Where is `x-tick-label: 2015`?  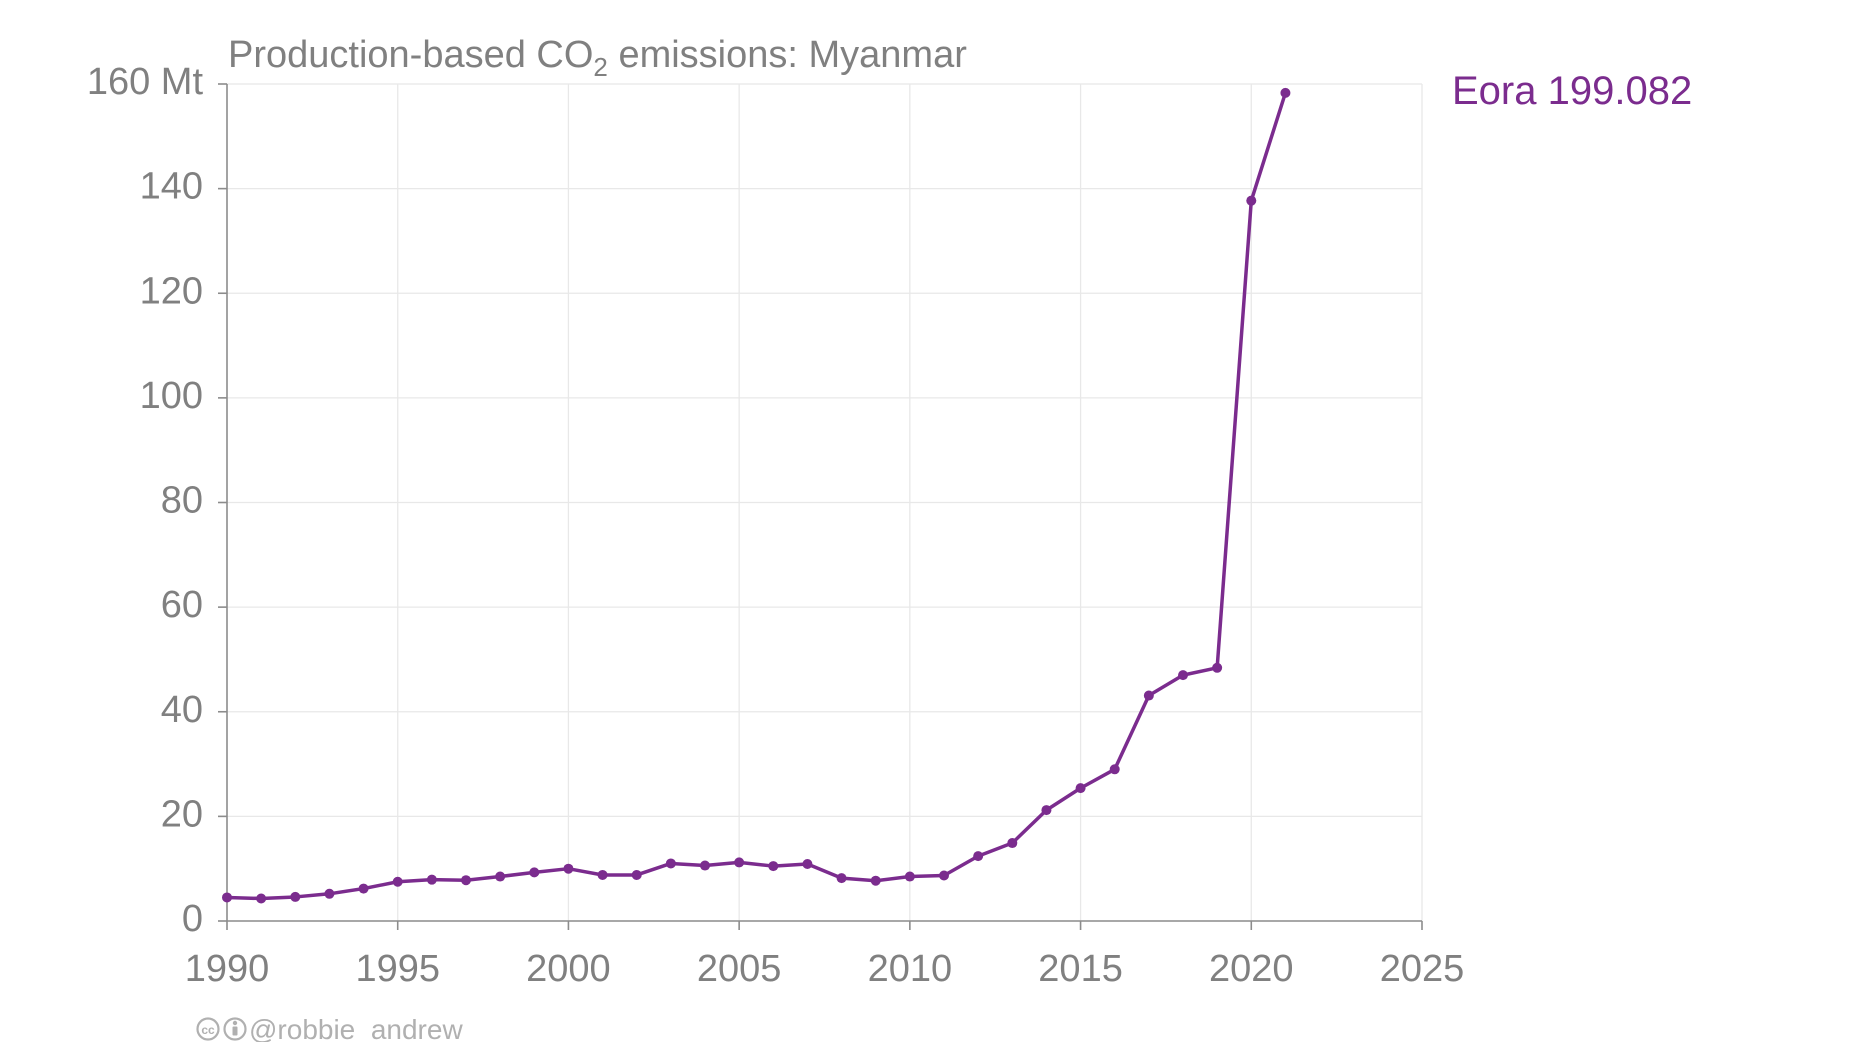
x-tick-label: 2015 is located at coordinates (1080, 969).